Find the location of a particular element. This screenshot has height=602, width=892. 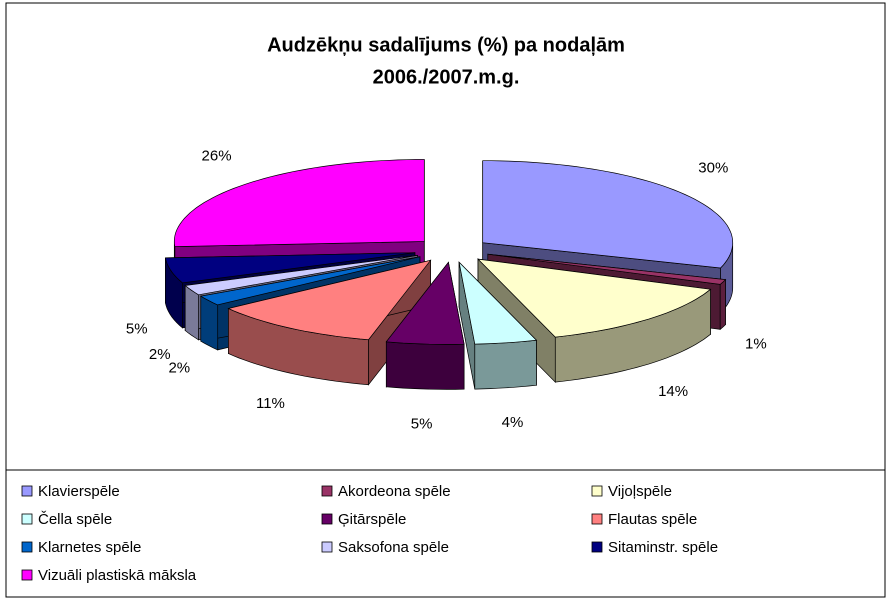

chart-title: 2006./2007.m.g. is located at coordinates (446, 77).